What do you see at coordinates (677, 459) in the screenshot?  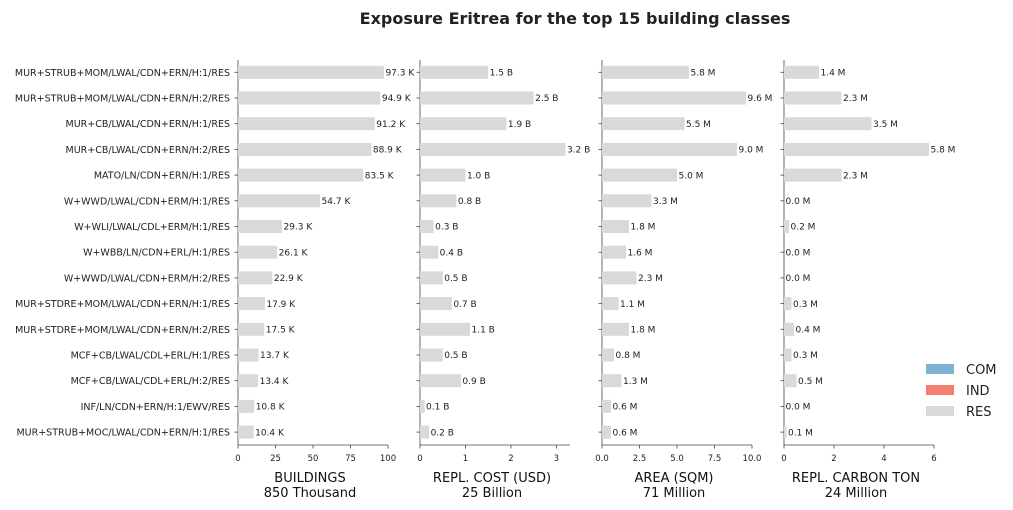 I see `x-tick-label: 5.0` at bounding box center [677, 459].